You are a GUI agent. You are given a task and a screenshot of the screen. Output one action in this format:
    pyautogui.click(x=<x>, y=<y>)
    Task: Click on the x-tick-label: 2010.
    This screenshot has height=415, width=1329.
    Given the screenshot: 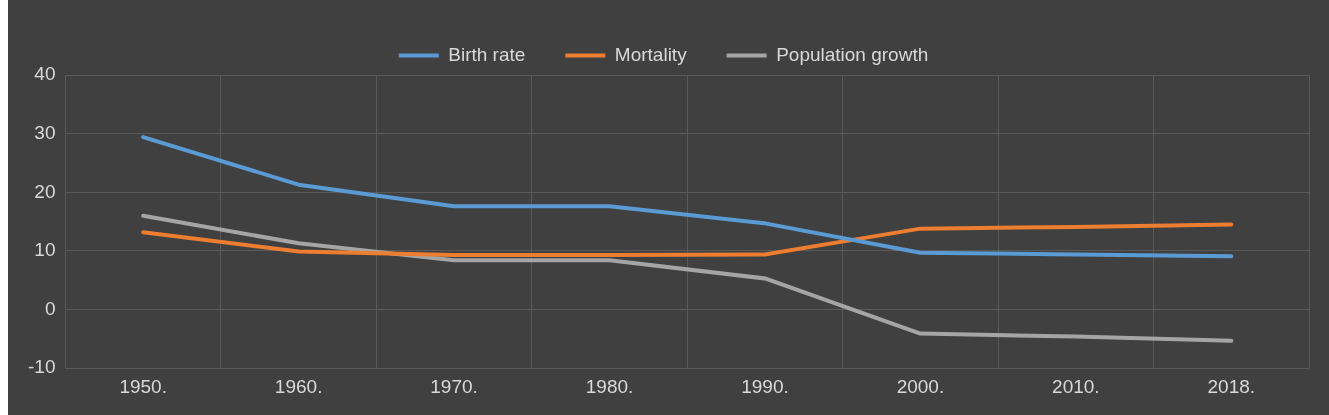 What is the action you would take?
    pyautogui.click(x=1076, y=386)
    